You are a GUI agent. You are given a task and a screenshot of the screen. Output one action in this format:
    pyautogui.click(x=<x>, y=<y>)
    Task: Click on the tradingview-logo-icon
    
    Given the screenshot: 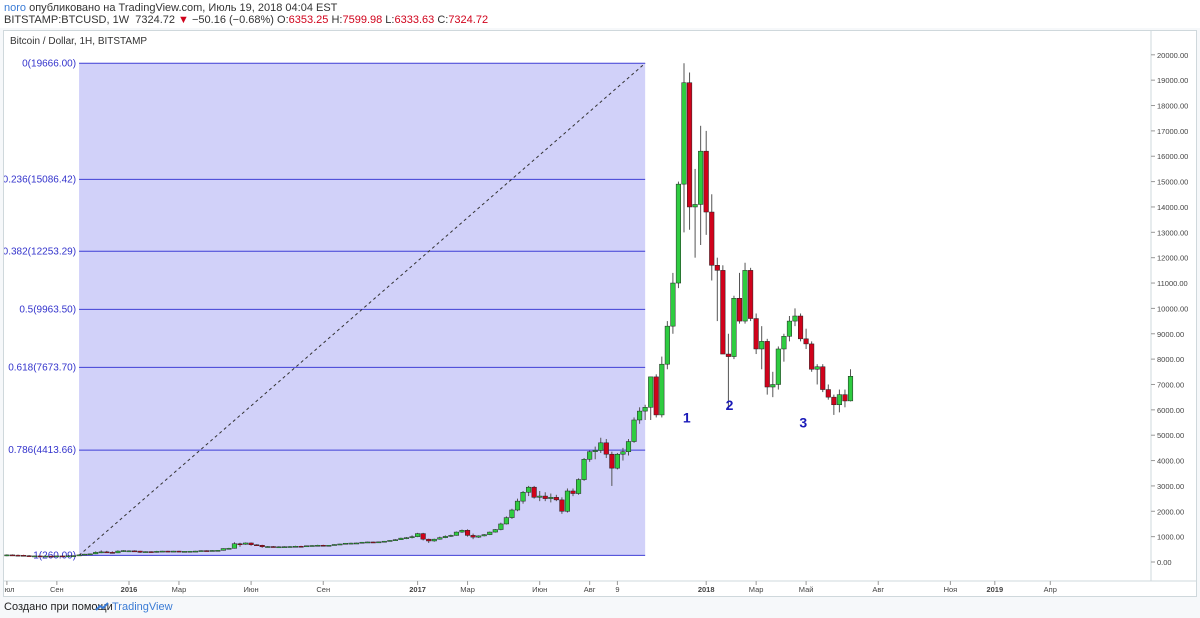 What is the action you would take?
    pyautogui.click(x=102, y=607)
    